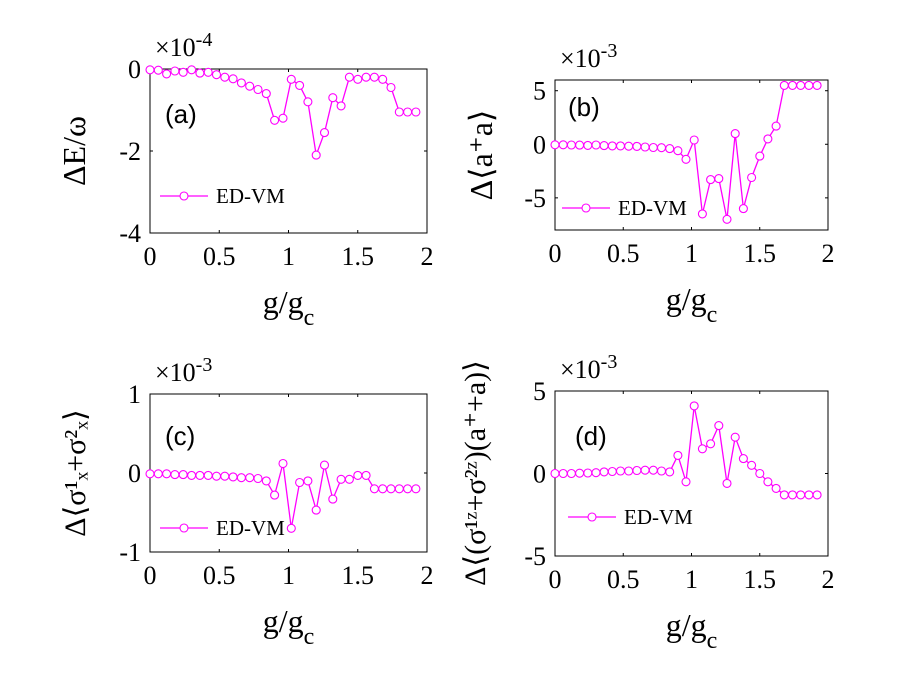 The image size is (913, 685). Describe the element at coordinates (481, 155) in the screenshot. I see `y-axis-label: Δ⟨a⁺a⟩` at that location.